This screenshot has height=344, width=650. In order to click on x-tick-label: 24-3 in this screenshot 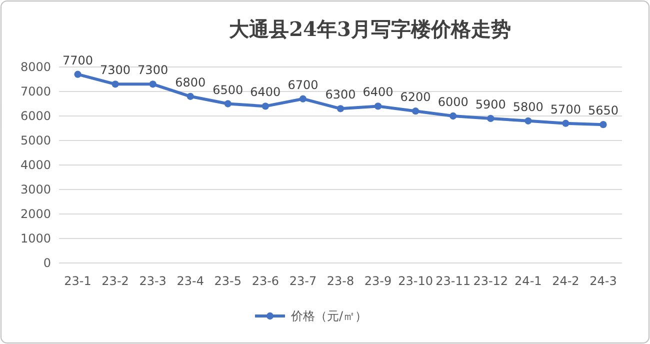, I will do `click(603, 281)`.